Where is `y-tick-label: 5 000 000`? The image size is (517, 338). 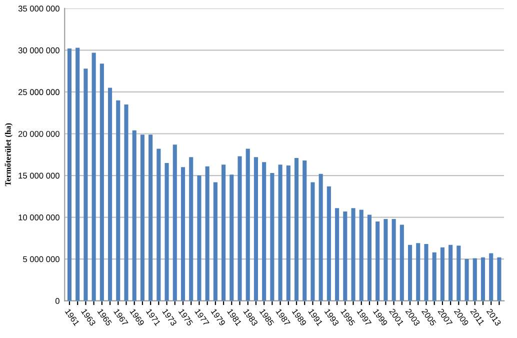 y-tick-label: 5 000 000 is located at coordinates (41, 259).